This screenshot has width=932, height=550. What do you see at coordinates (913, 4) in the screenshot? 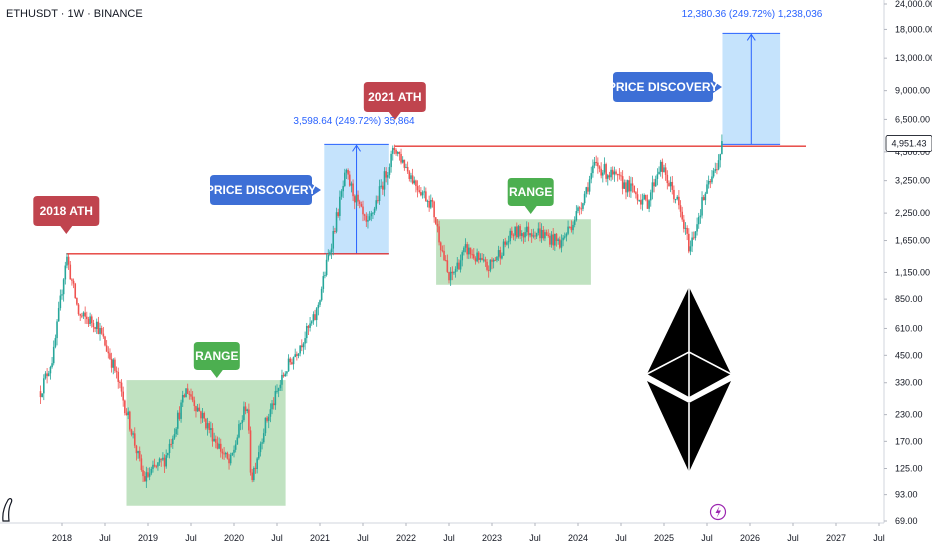
I see `price-tick-label: 24,000.00` at bounding box center [913, 4].